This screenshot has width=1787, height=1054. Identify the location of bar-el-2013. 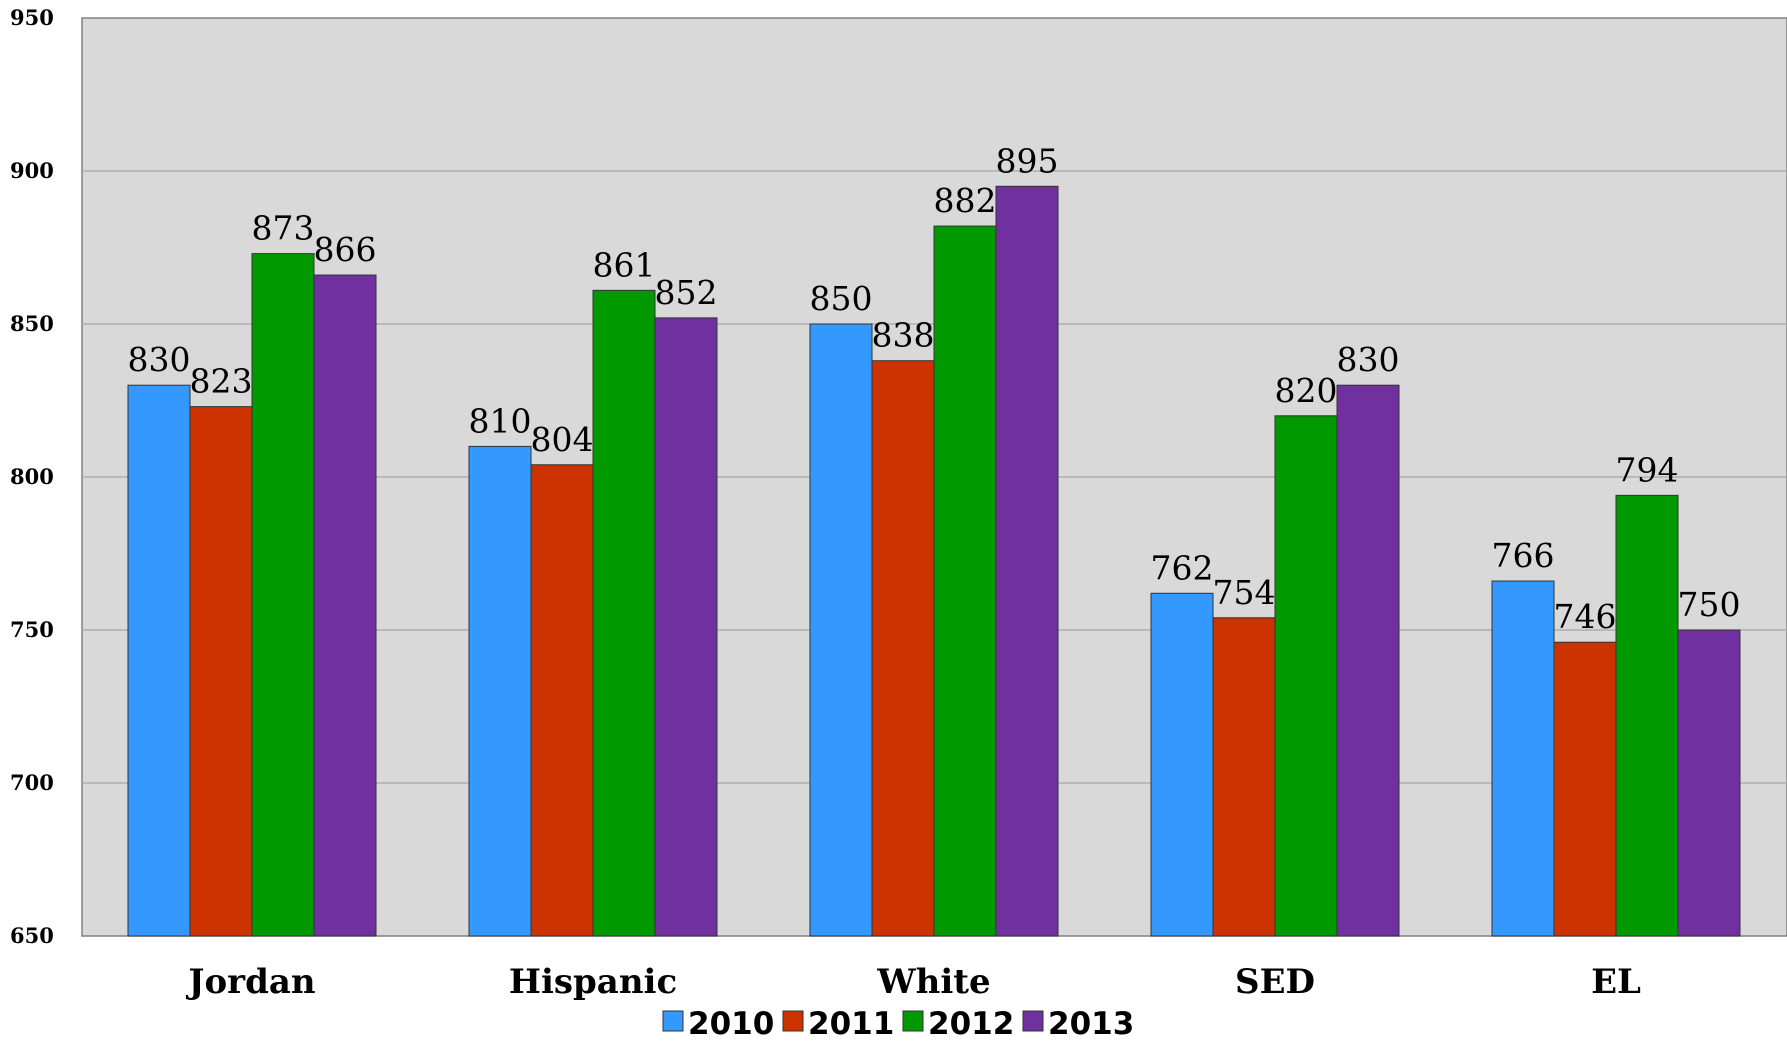
(1709, 783).